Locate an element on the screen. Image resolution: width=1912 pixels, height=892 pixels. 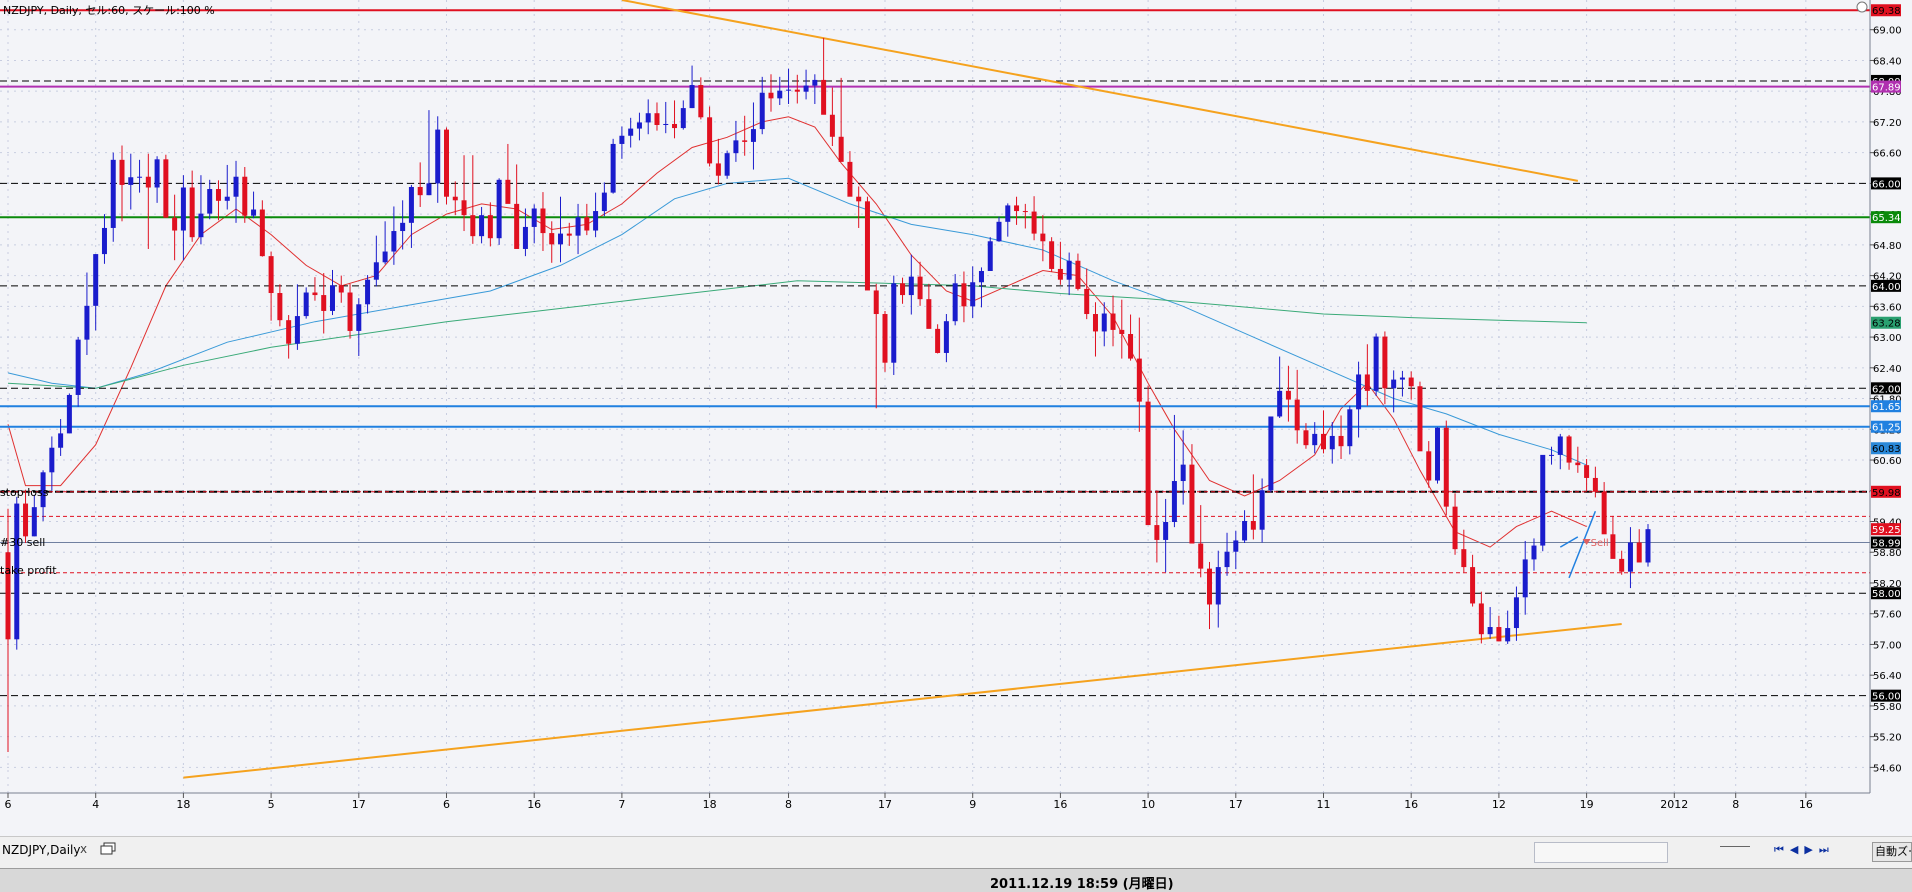
ma-slow-line is located at coordinates (797, 334).